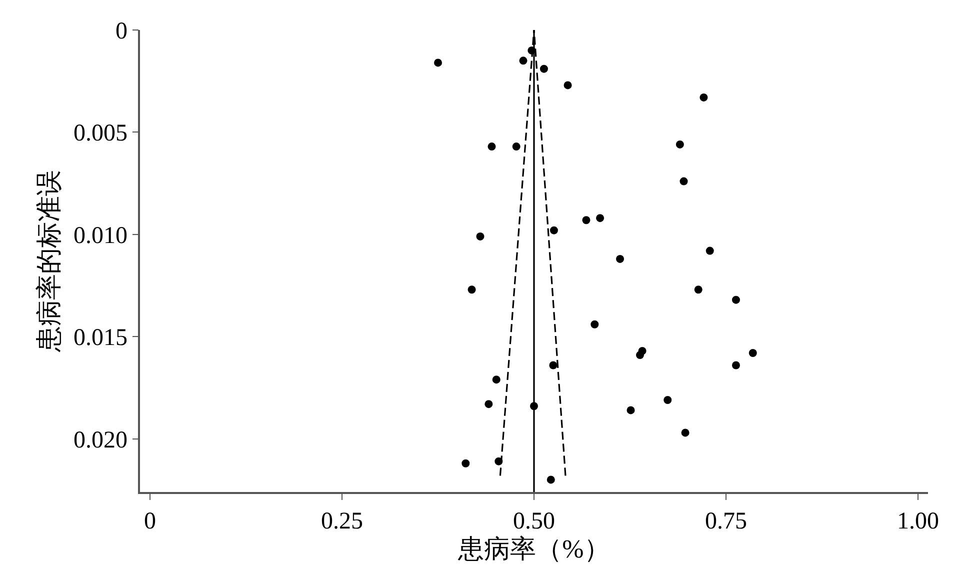 The height and width of the screenshot is (578, 960). What do you see at coordinates (100, 133) in the screenshot?
I see `y-tick-label: 0.005` at bounding box center [100, 133].